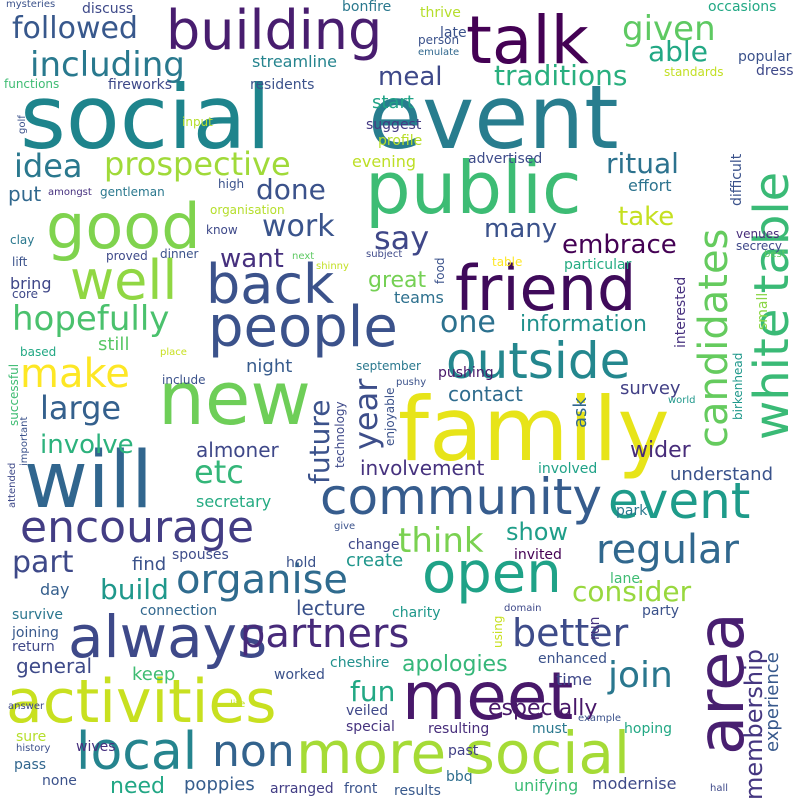 This screenshot has width=800, height=800. I want to click on word-candidates: candidates, so click(714, 338).